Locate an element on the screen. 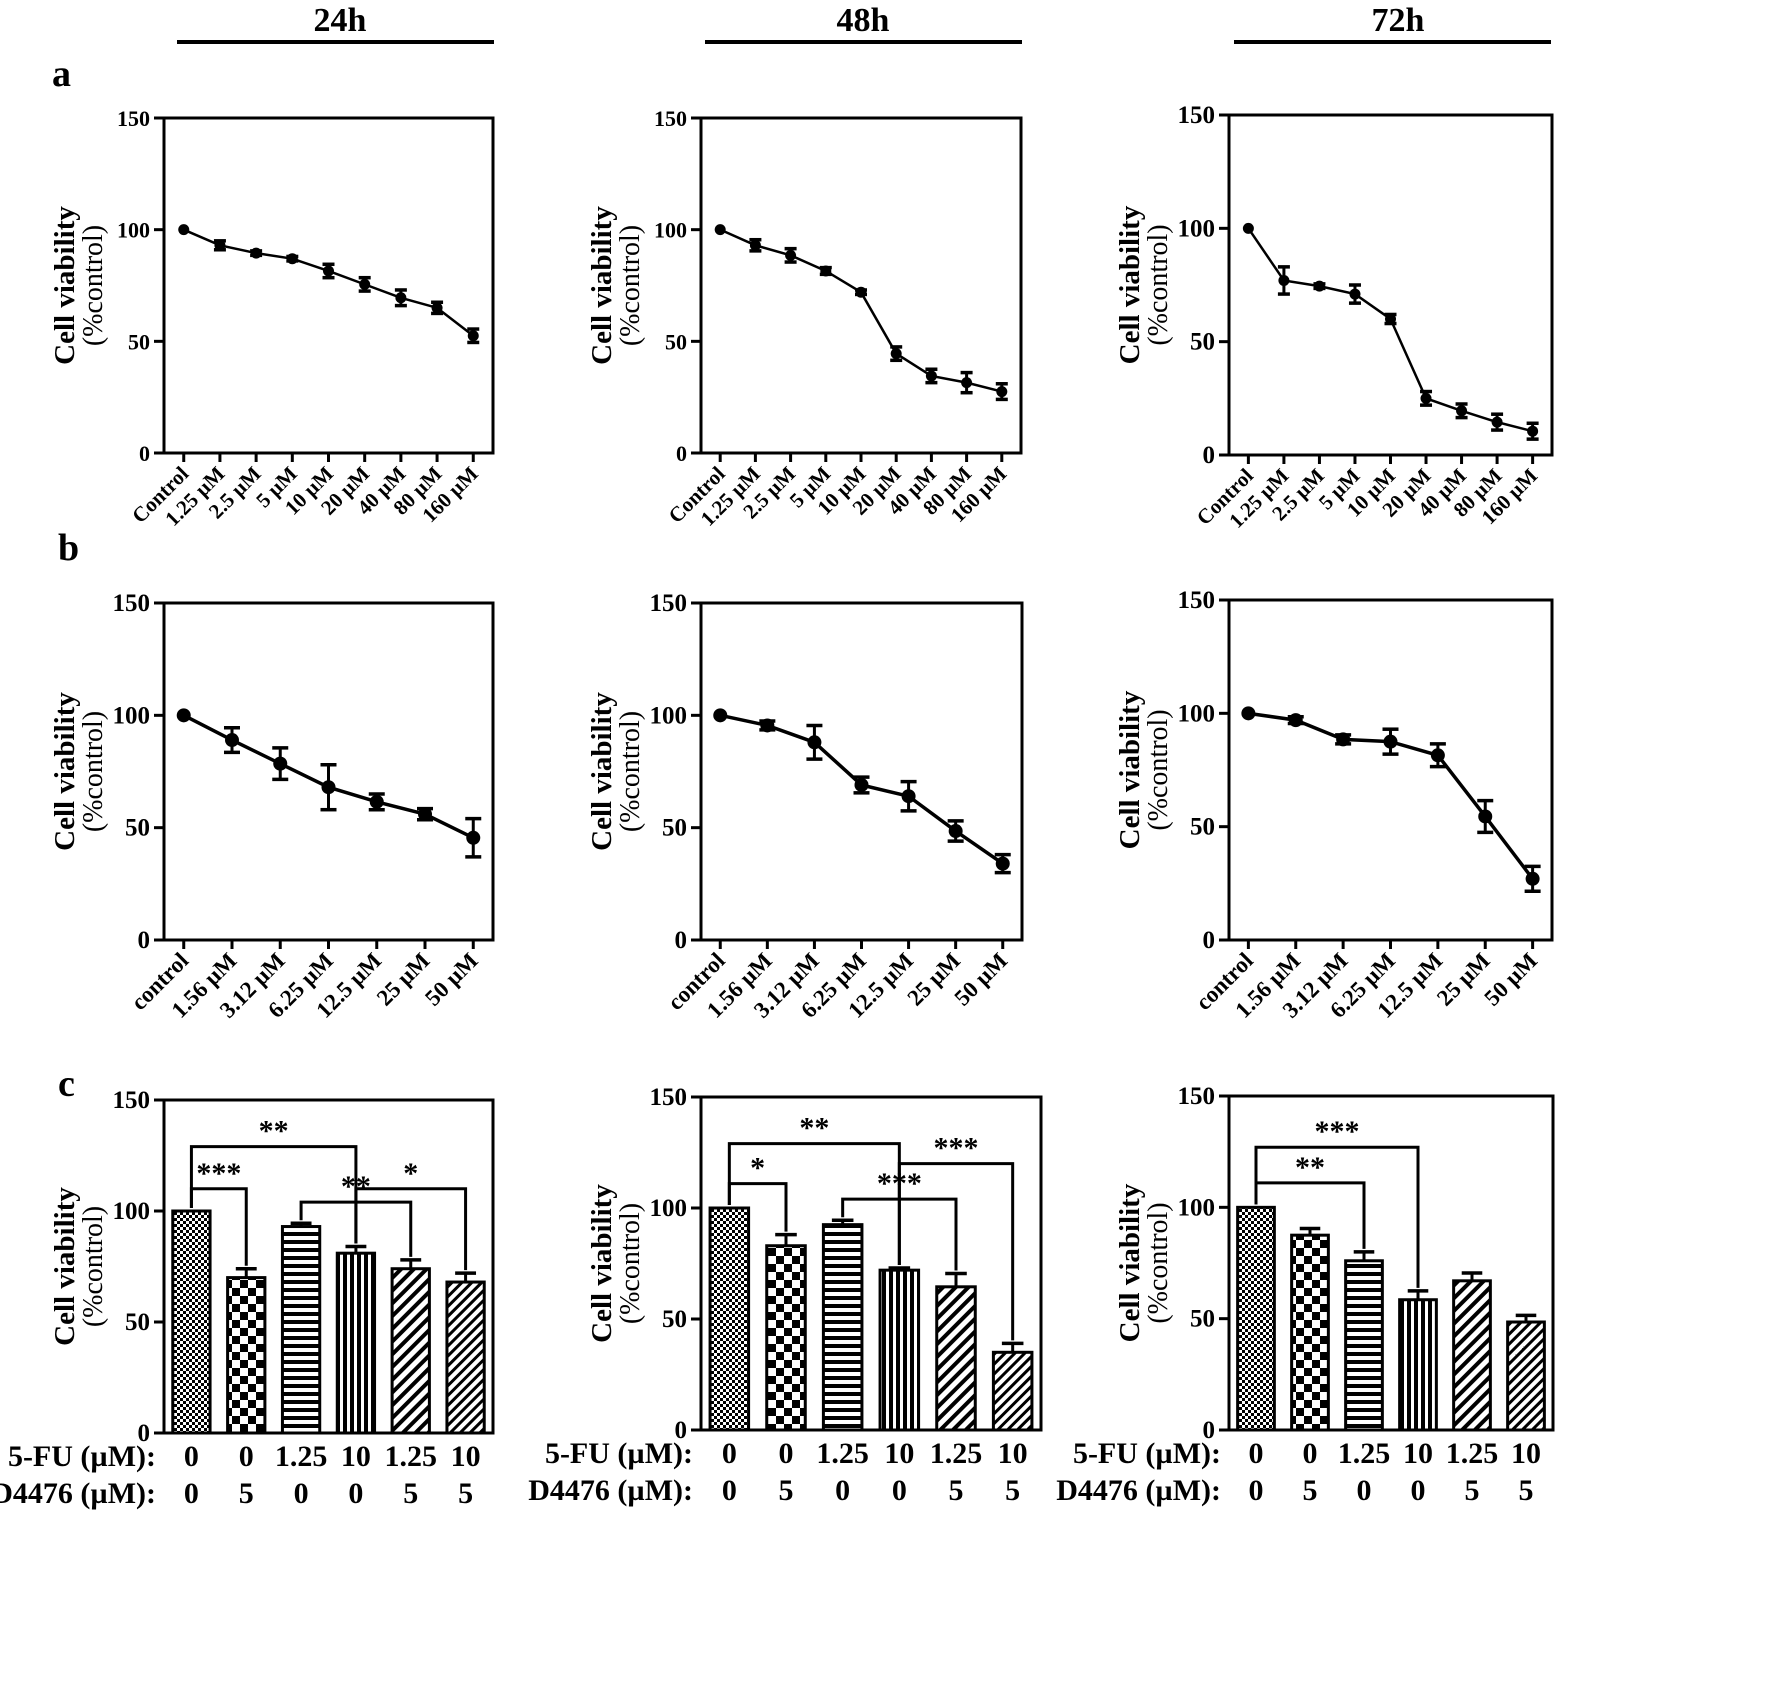 This screenshot has height=1703, width=1773. fu-value-c-24h-4: 1.25 is located at coordinates (411, 1456).